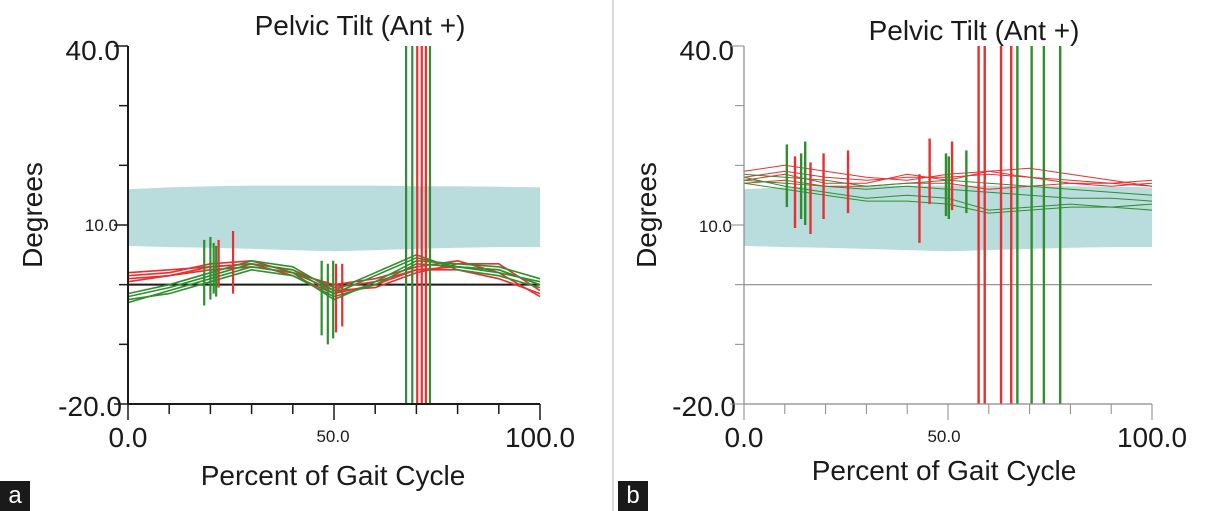 The height and width of the screenshot is (511, 1210). I want to click on panel-divider, so click(613, 255).